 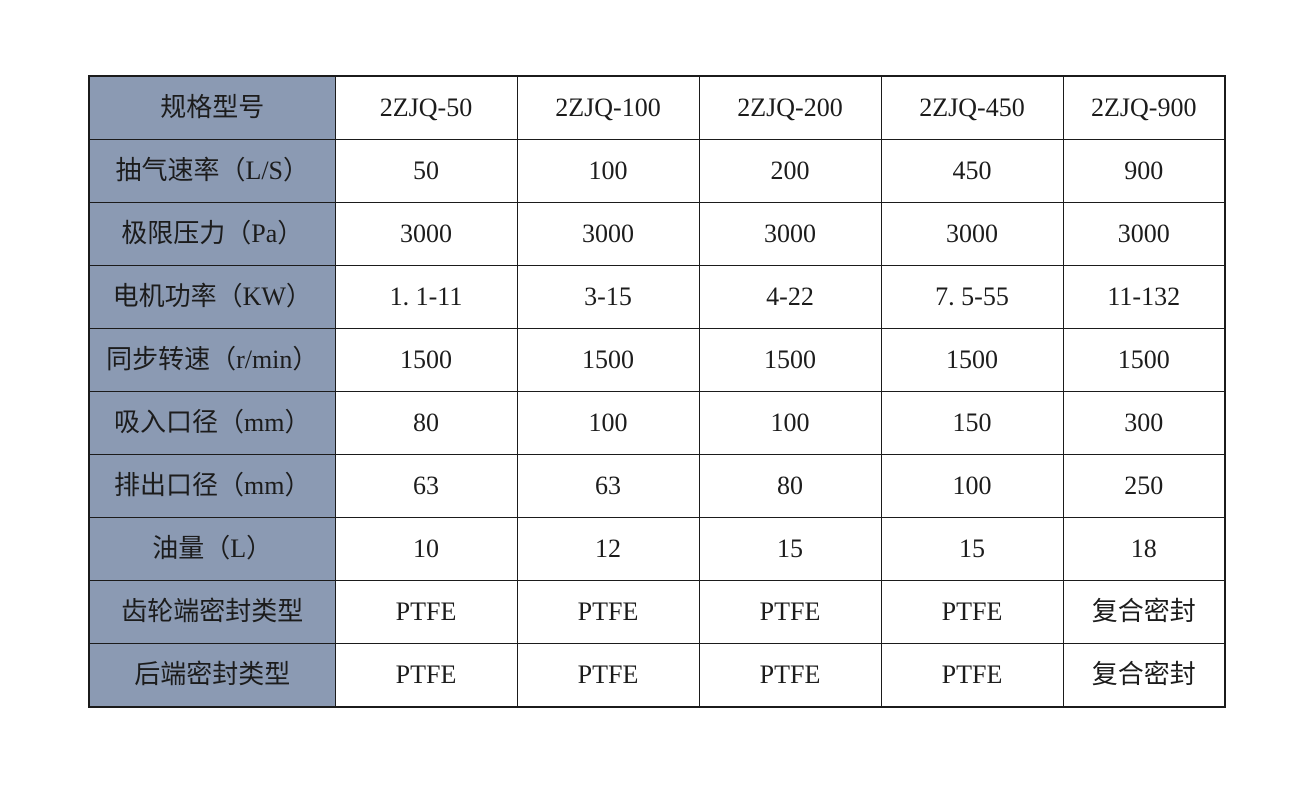 I want to click on row-label: 抽气速率（L/S）, so click(x=212, y=171).